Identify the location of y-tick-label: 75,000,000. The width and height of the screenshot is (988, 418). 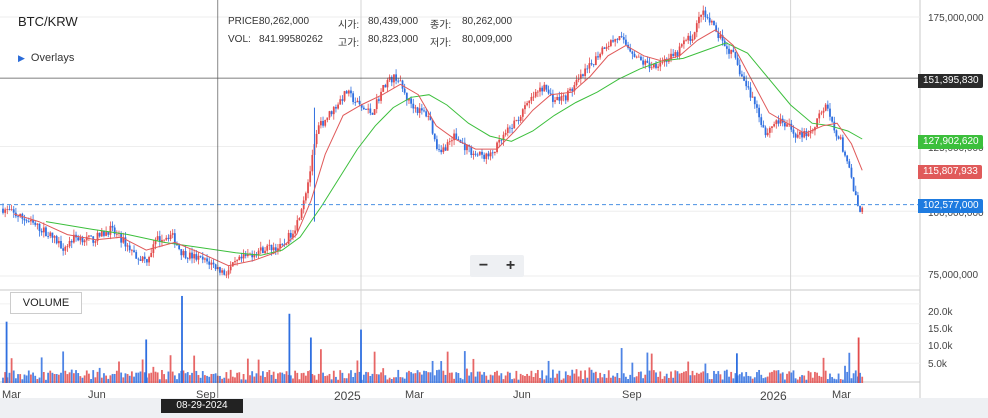
(953, 275).